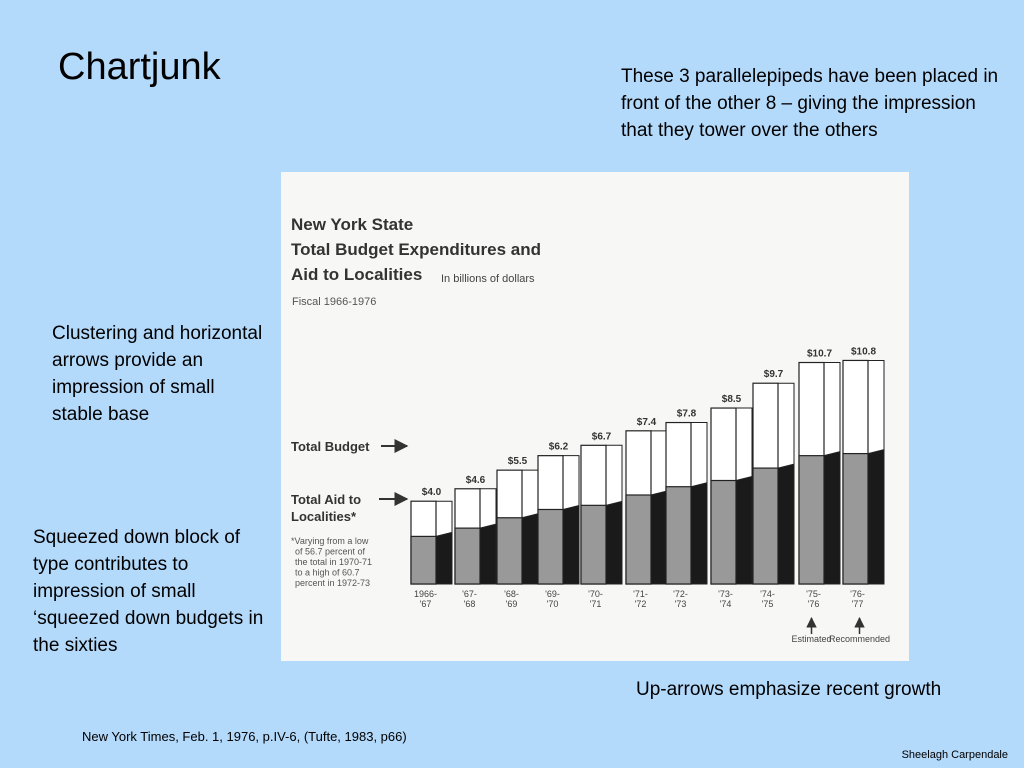  Describe the element at coordinates (819, 354) in the screenshot. I see `value-label-9: $10.7` at that location.